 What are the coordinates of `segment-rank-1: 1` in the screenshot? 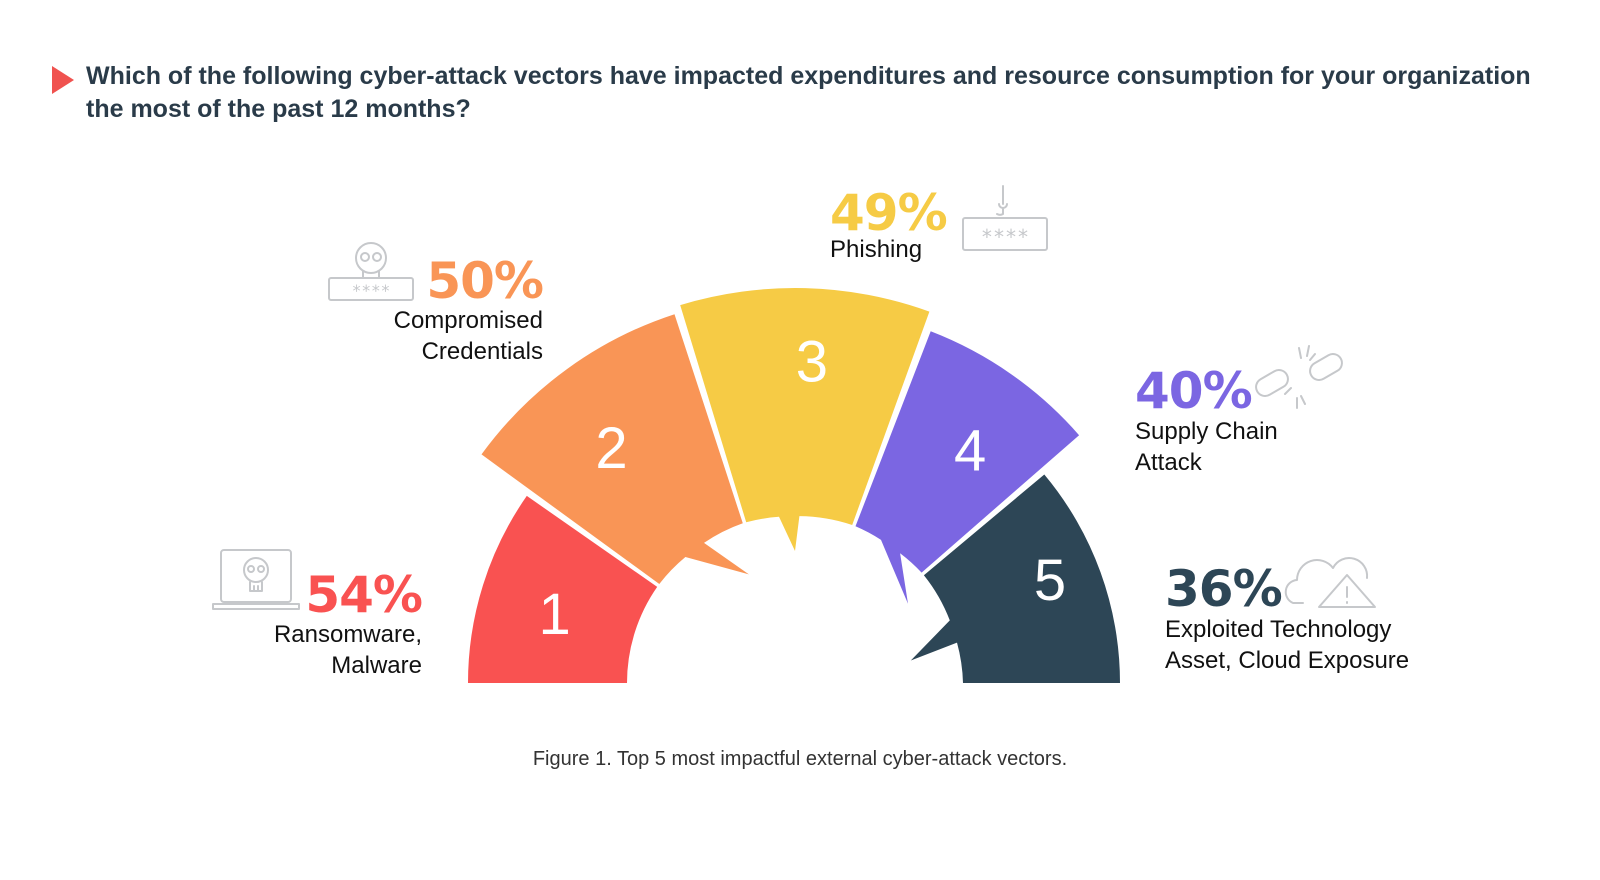 It's located at (555, 614).